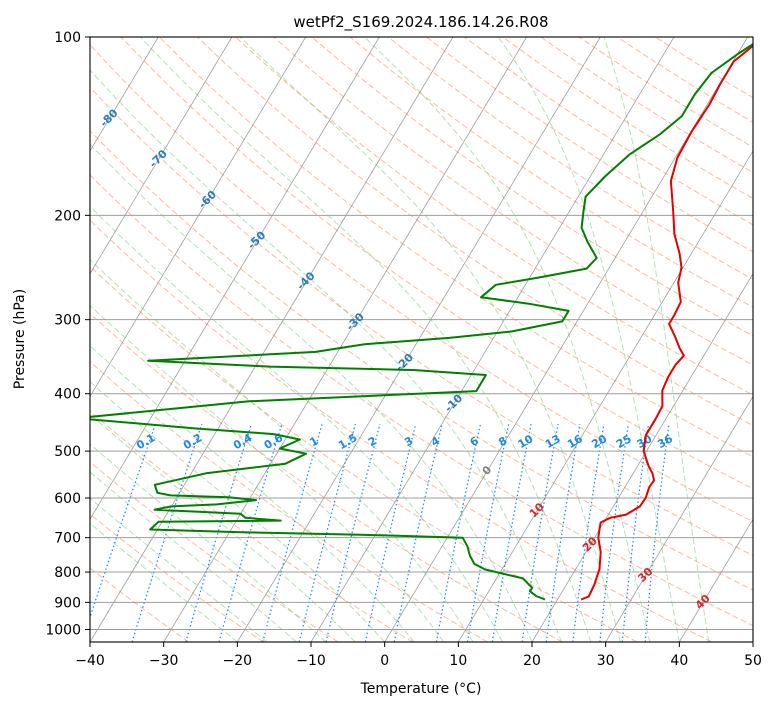 The width and height of the screenshot is (775, 708). I want to click on x-tick-label: −30, so click(164, 661).